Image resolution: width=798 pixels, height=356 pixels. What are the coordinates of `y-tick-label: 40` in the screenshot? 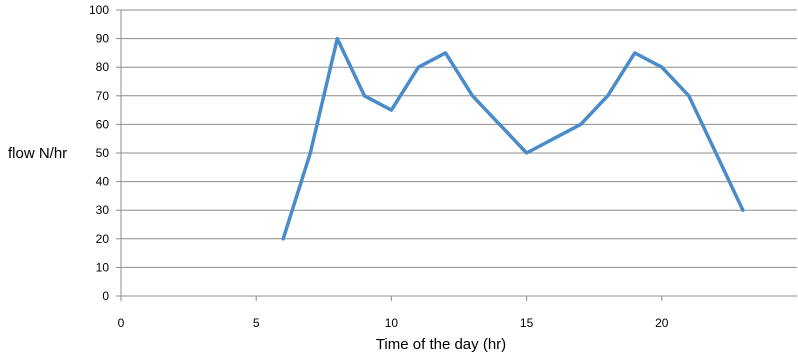 It's located at (103, 182).